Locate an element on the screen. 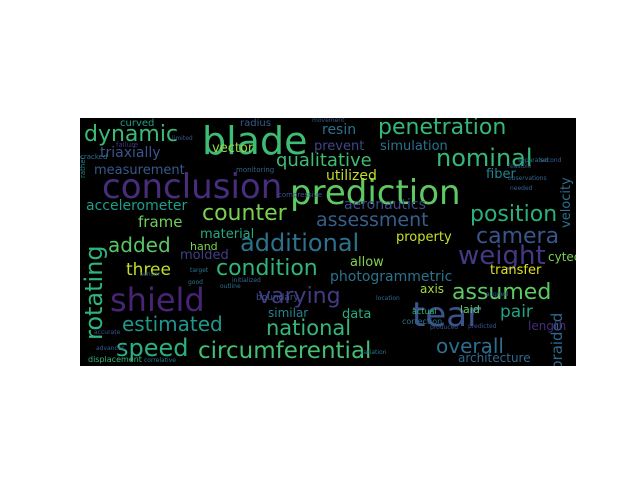  word: radius is located at coordinates (255, 123).